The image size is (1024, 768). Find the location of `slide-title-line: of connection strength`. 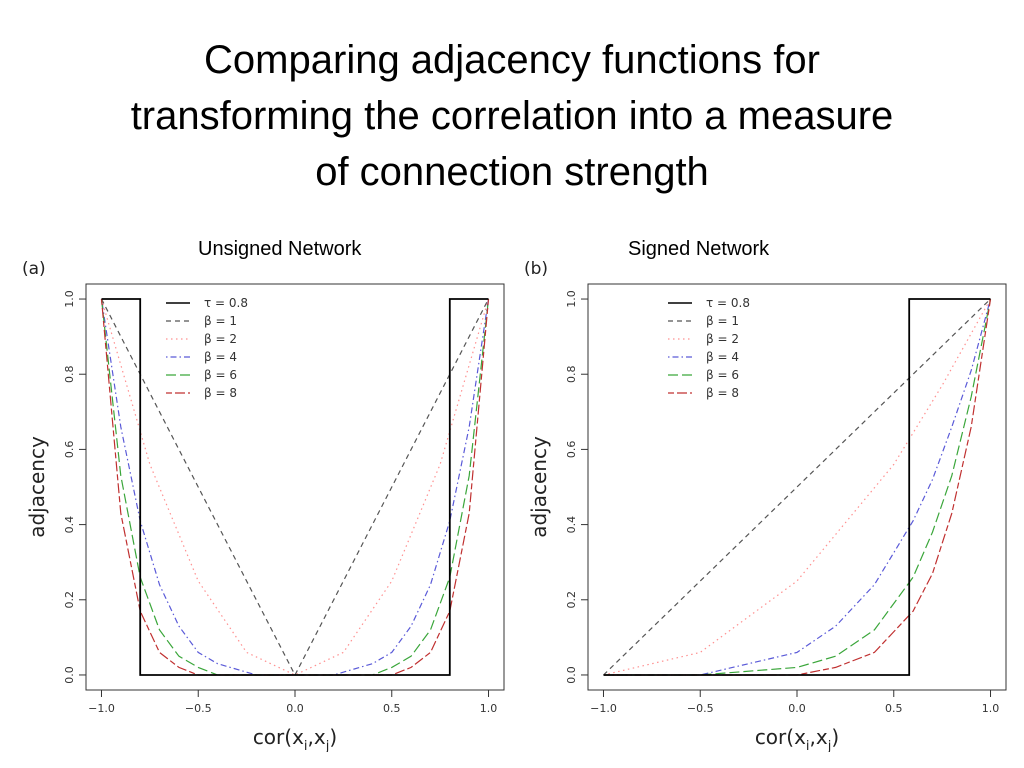

slide-title-line: of connection strength is located at coordinates (512, 172).